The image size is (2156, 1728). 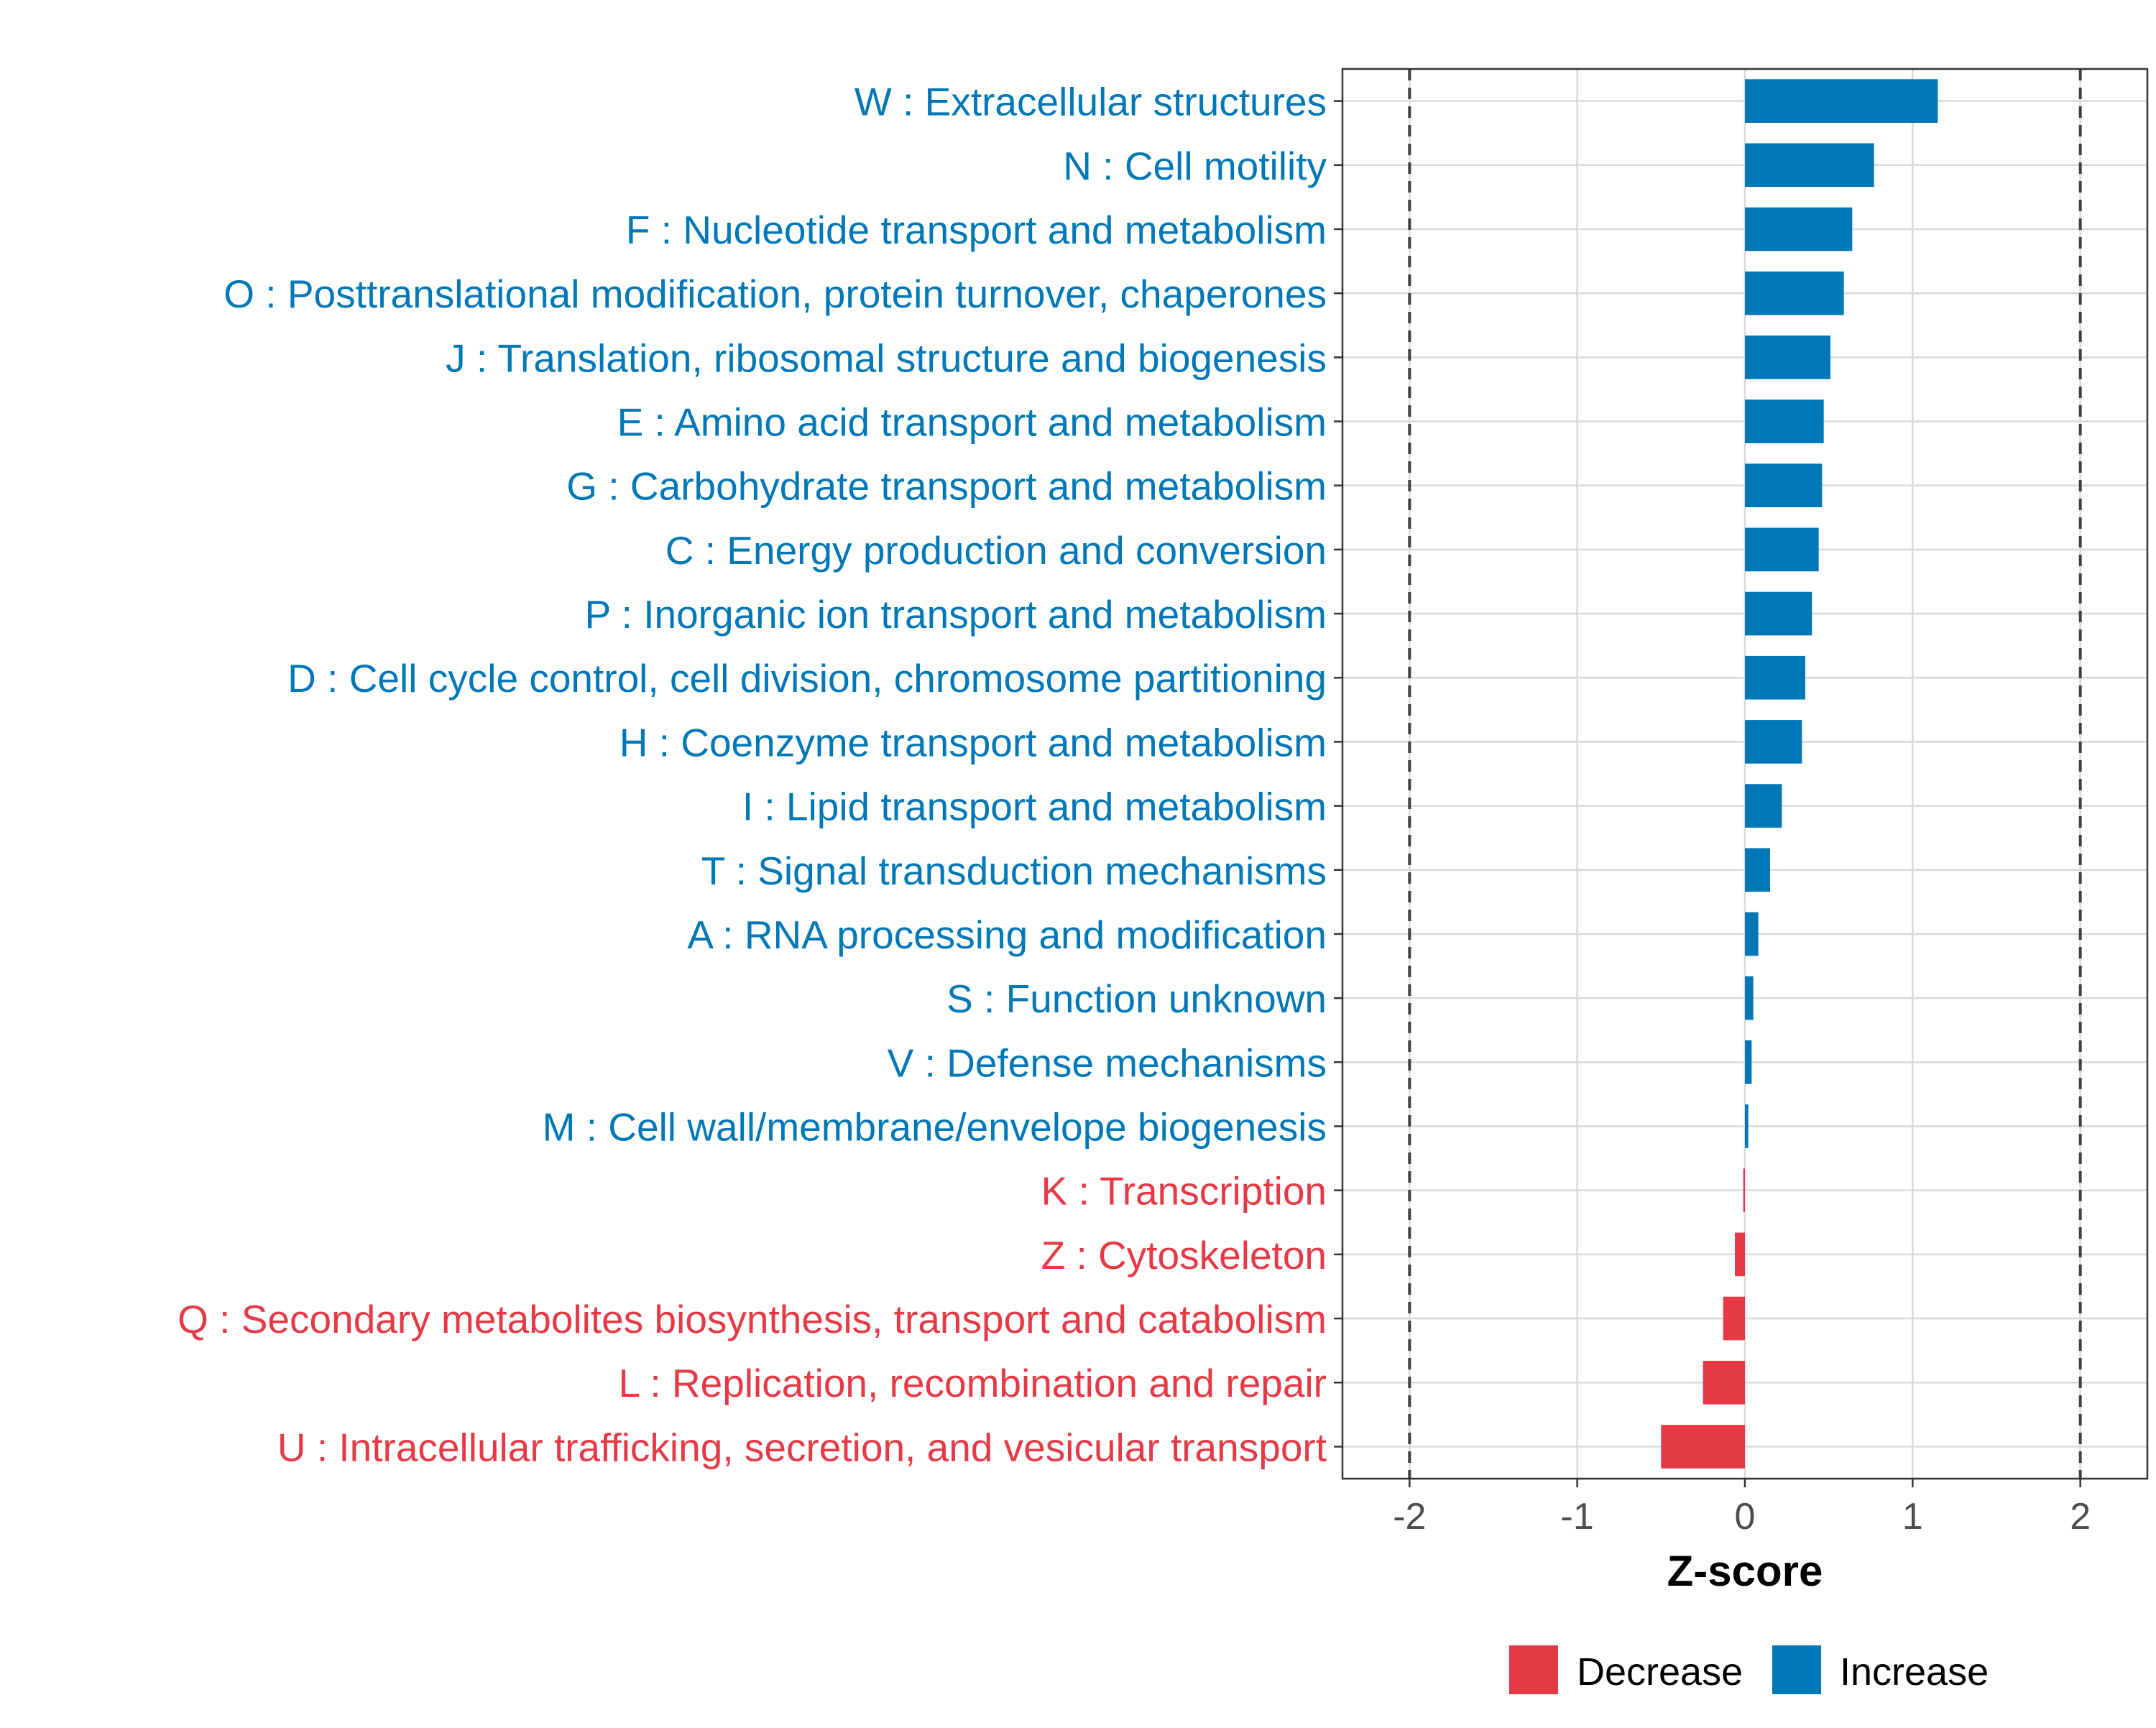 What do you see at coordinates (1107, 1062) in the screenshot?
I see `y-tick-label: V : Defense mechanisms` at bounding box center [1107, 1062].